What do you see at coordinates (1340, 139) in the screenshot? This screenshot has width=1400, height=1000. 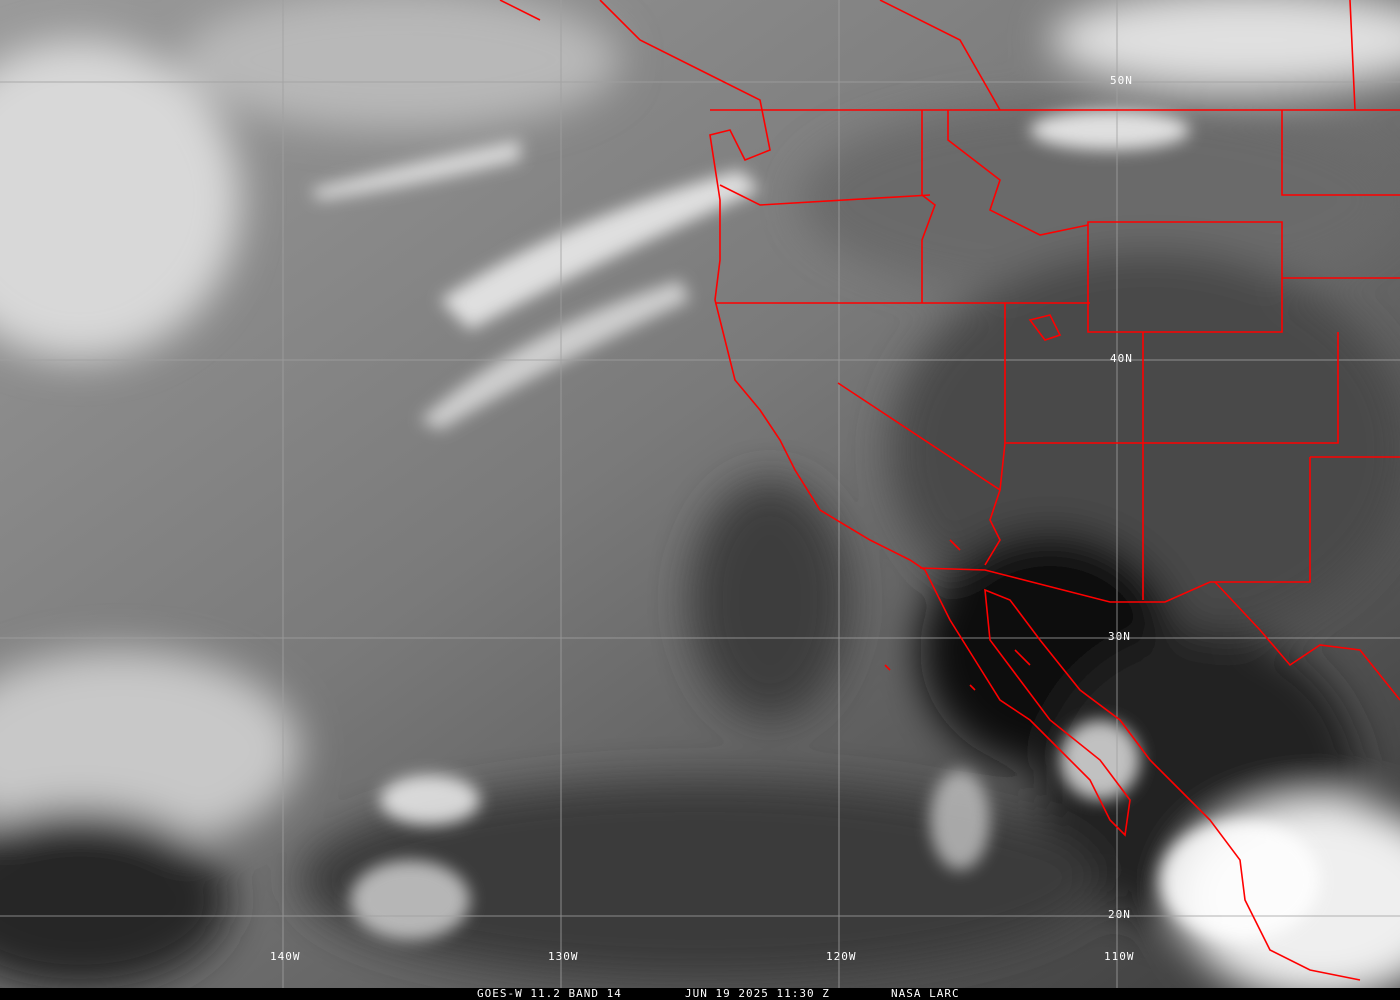 I see `mt-border` at bounding box center [1340, 139].